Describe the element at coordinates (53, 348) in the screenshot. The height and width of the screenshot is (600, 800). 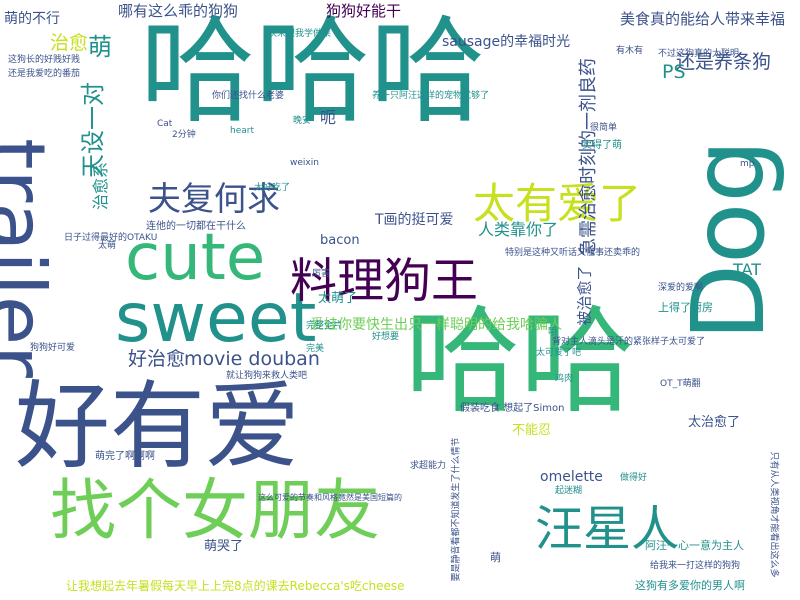
I see `word-gougou-hao-keai: 狗狗好可爱` at that location.